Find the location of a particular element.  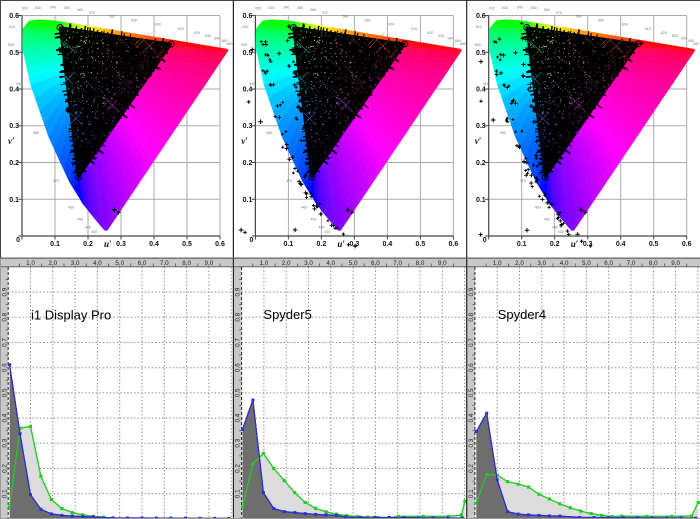

svg-text: Spyder5 is located at coordinates (287, 314).